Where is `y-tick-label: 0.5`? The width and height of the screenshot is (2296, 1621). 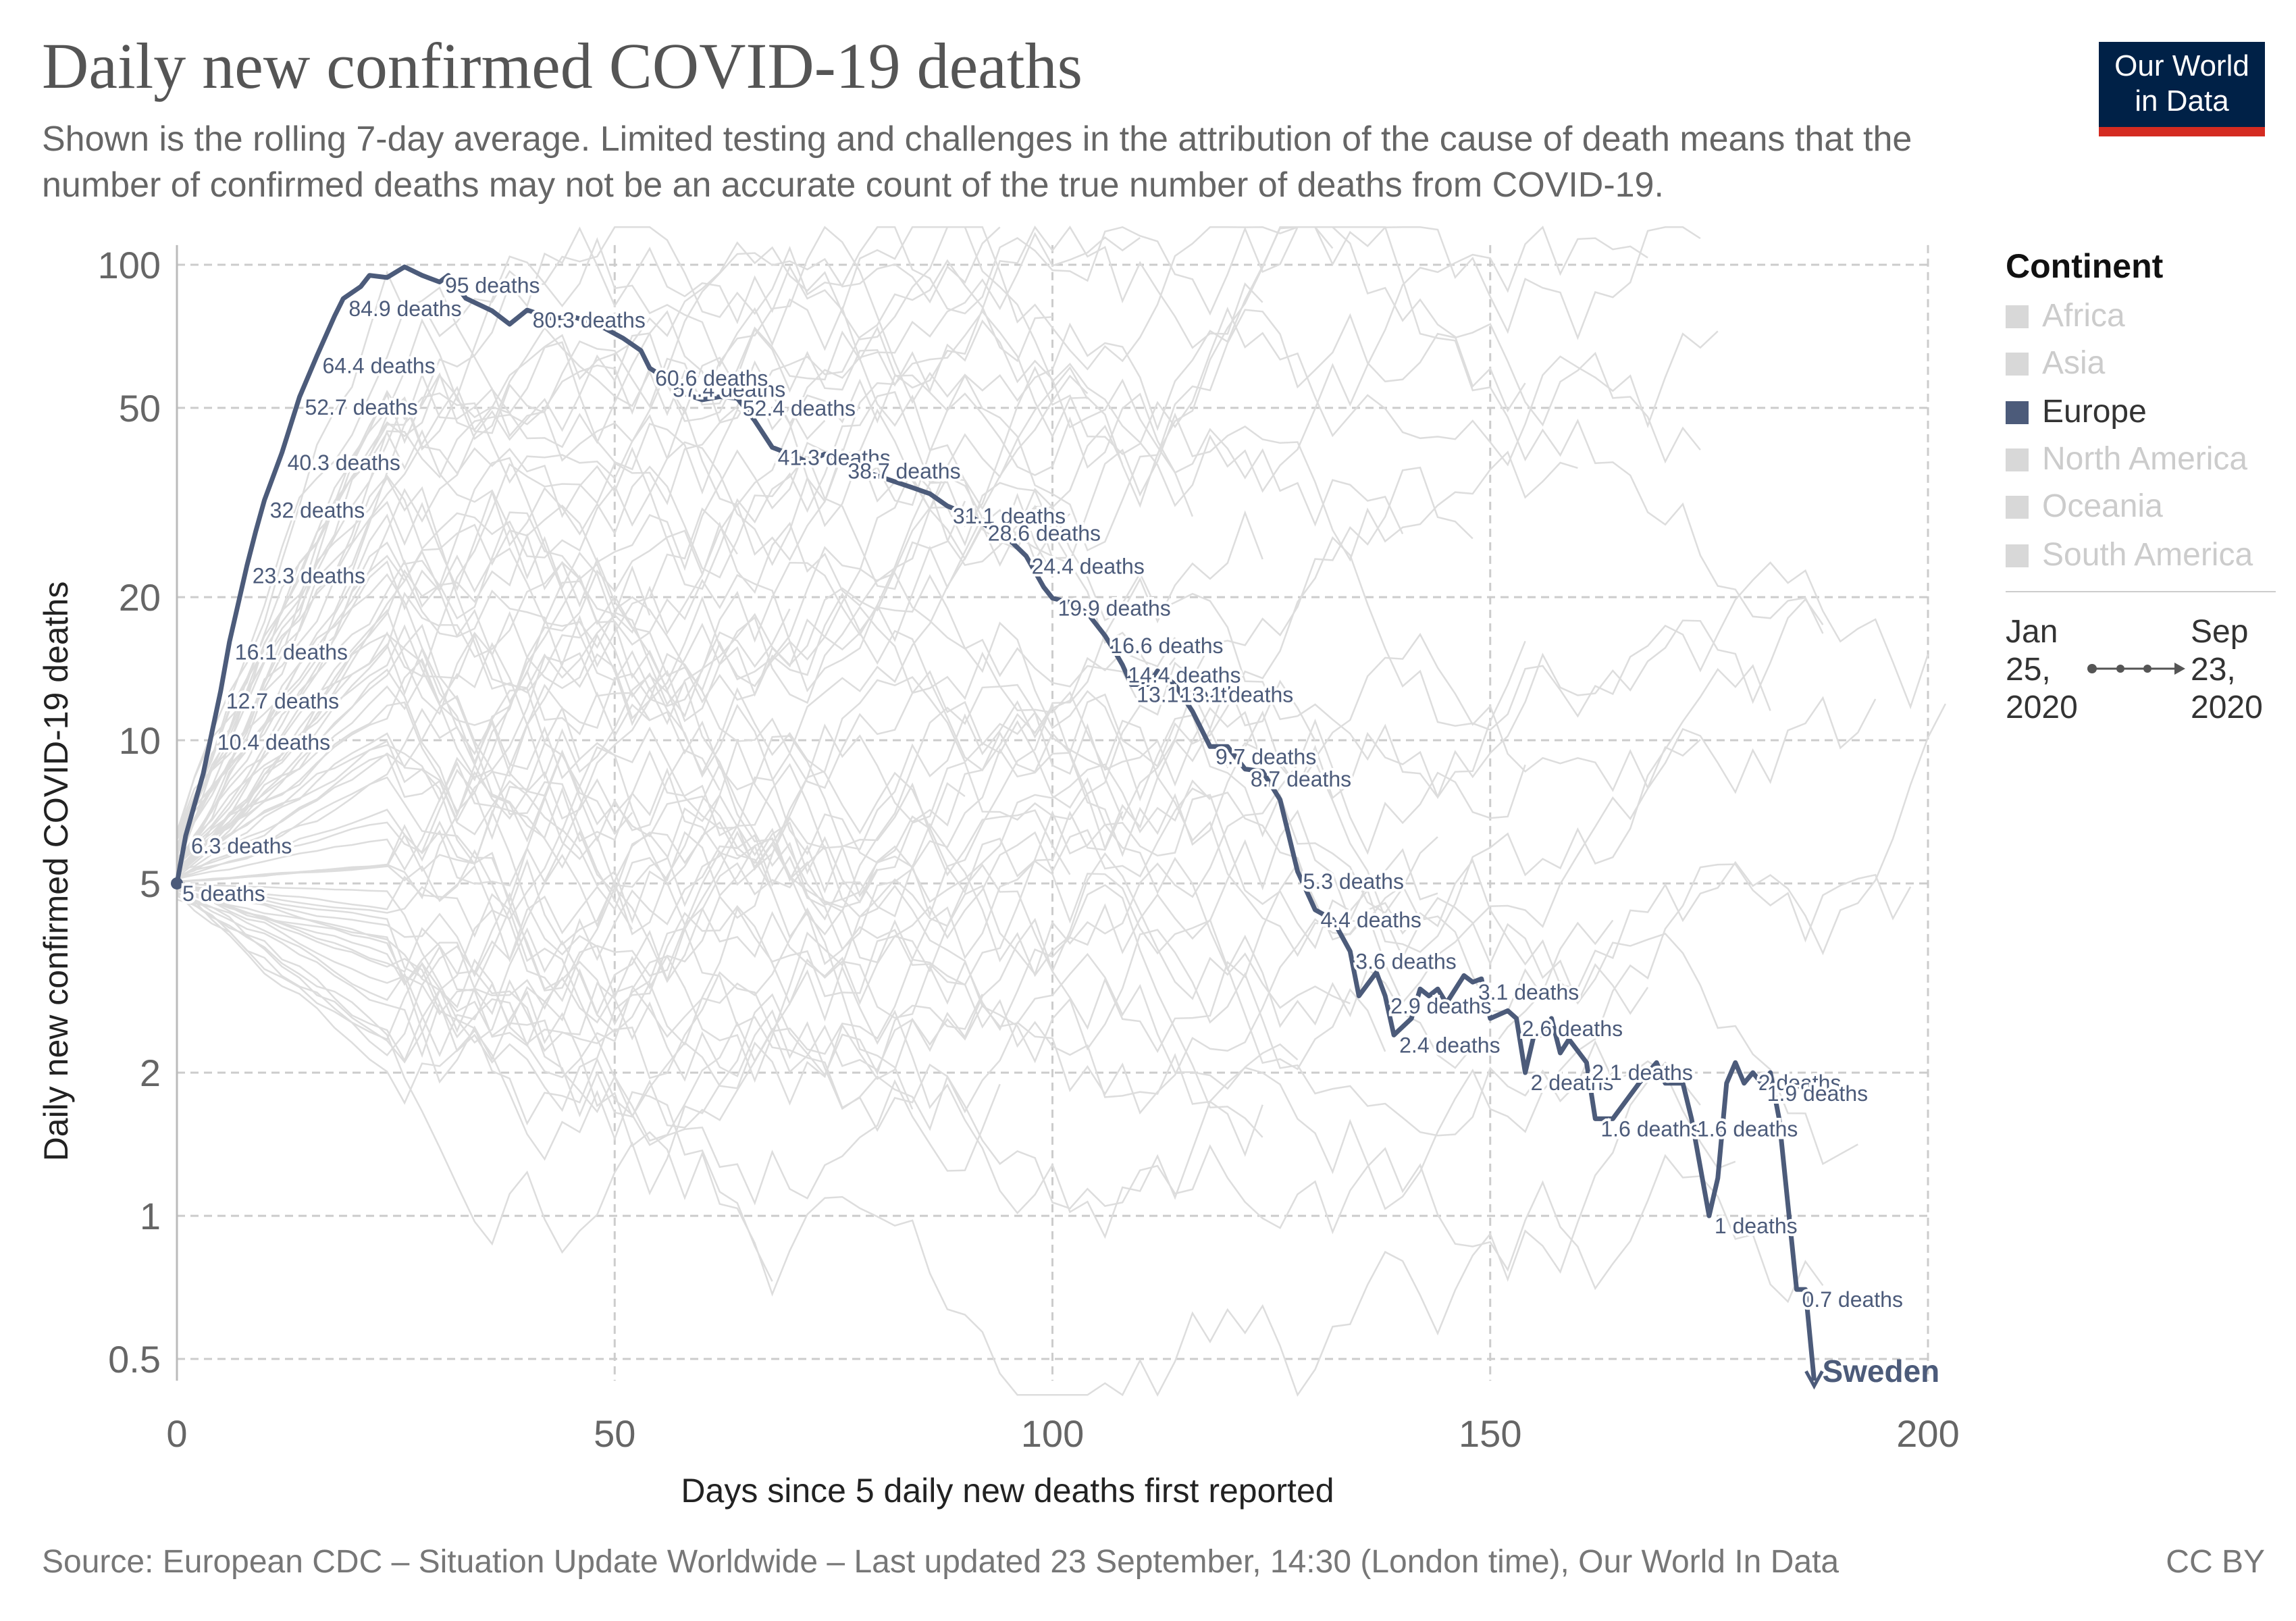
y-tick-label: 0.5 is located at coordinates (134, 1359).